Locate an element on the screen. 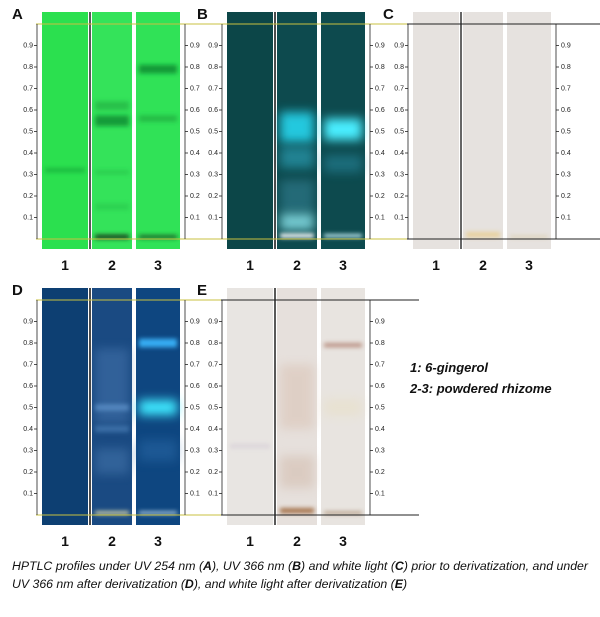  panel-letter: E is located at coordinates (202, 290).